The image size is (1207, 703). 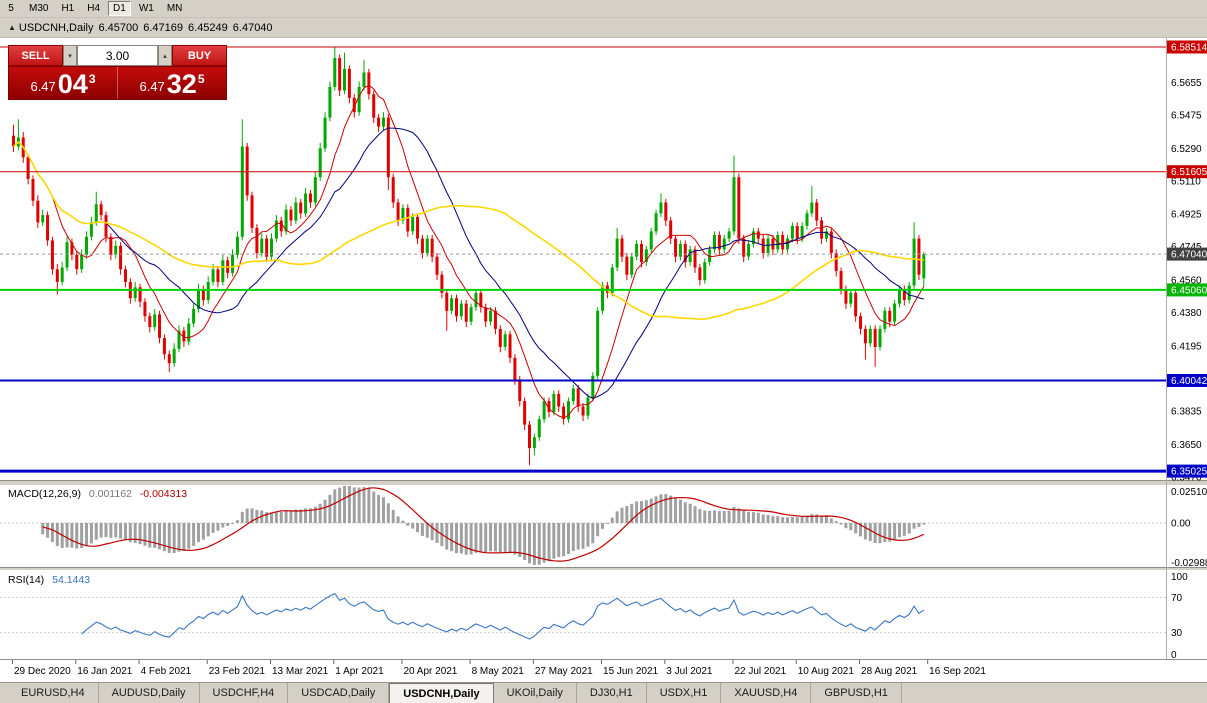 I want to click on timeframe-button-m5: 5, so click(x=11, y=8).